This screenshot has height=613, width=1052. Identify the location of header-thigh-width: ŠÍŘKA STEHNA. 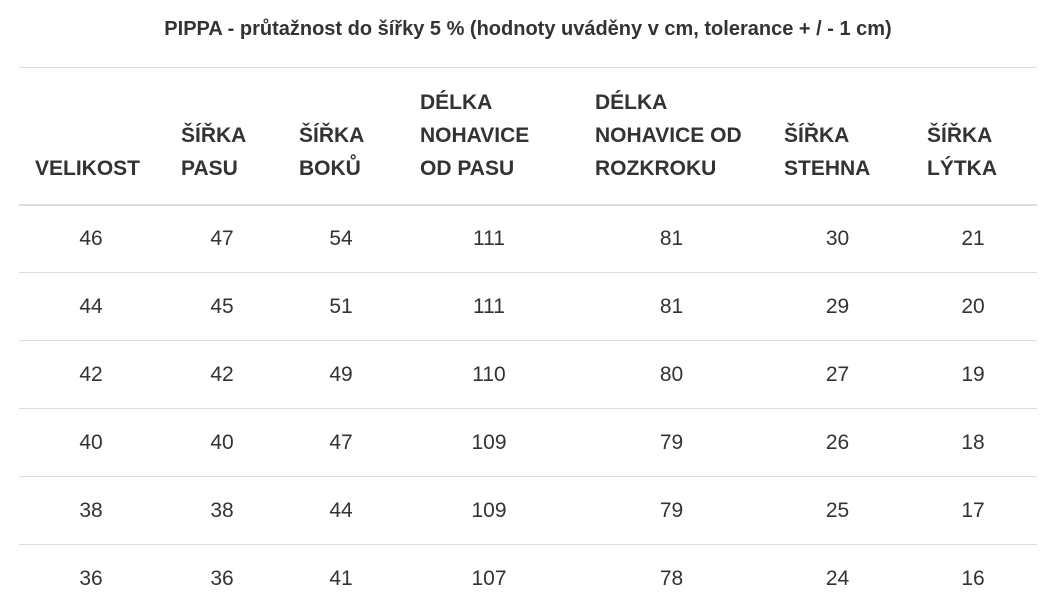
(837, 136).